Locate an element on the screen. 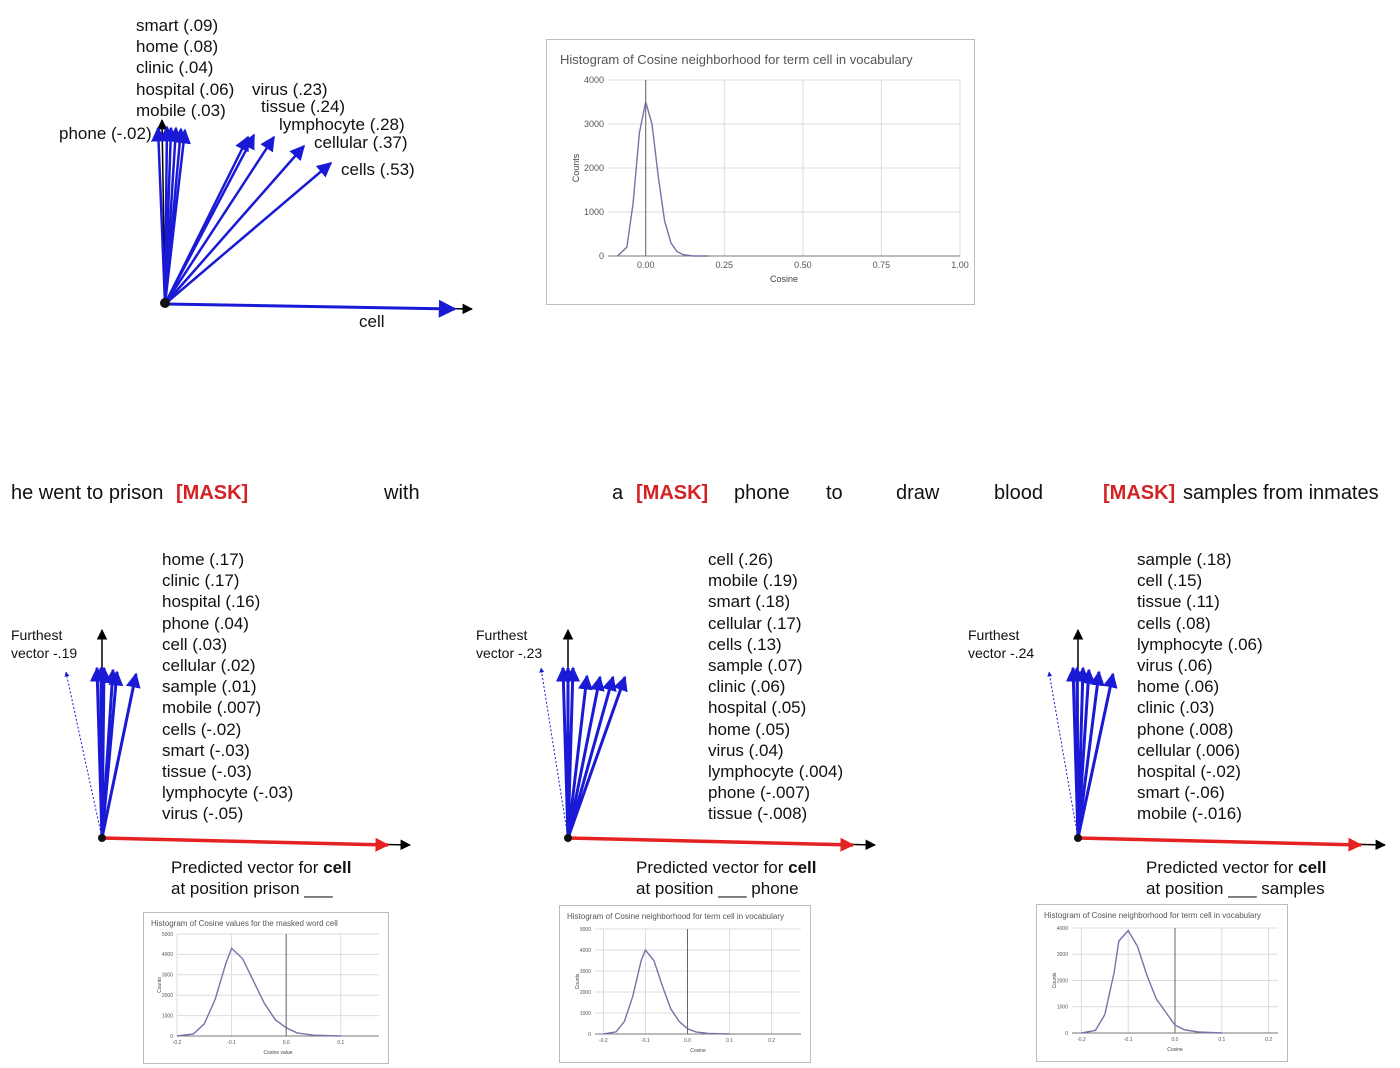  sentence-word: he went to prison is located at coordinates (87, 493).